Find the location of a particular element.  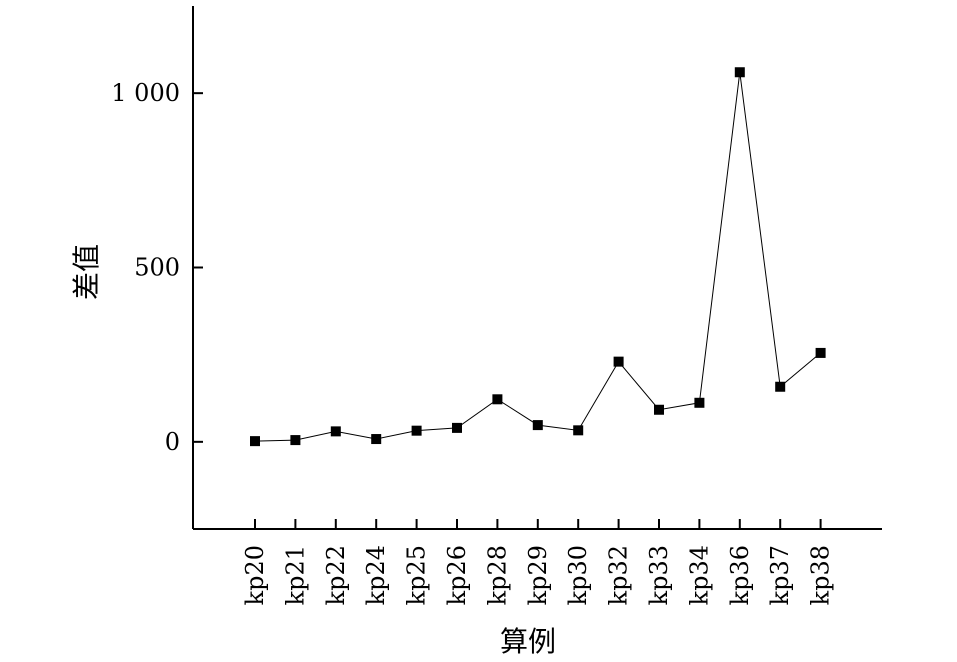

y-tick-label: 500 is located at coordinates (157, 268).